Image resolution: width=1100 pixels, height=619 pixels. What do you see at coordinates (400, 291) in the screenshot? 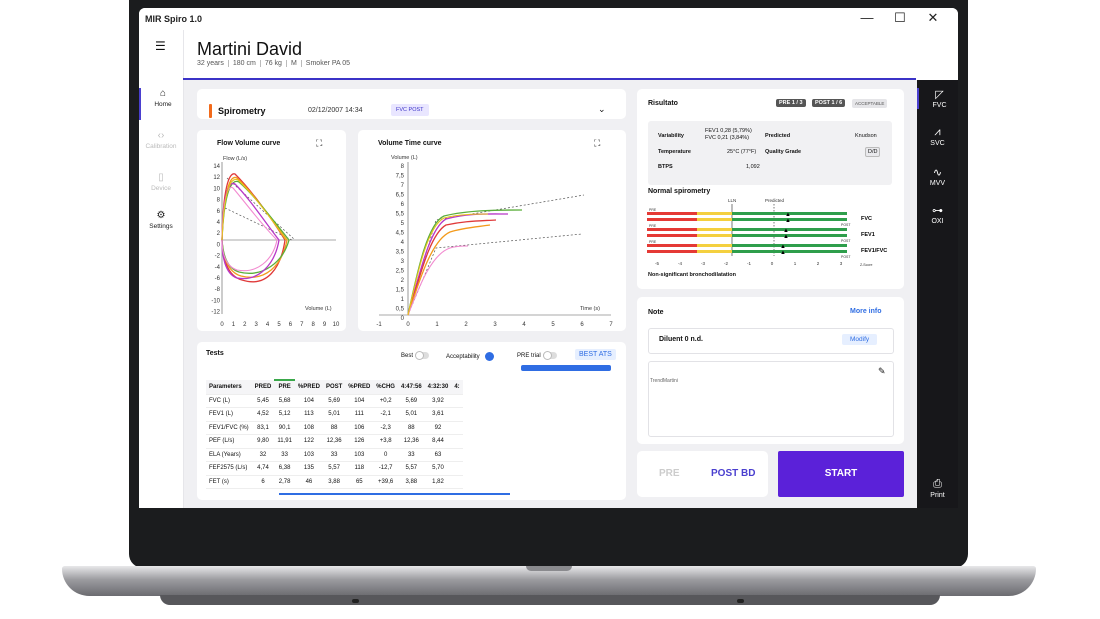
I see `tick-label: 1,5` at bounding box center [400, 291].